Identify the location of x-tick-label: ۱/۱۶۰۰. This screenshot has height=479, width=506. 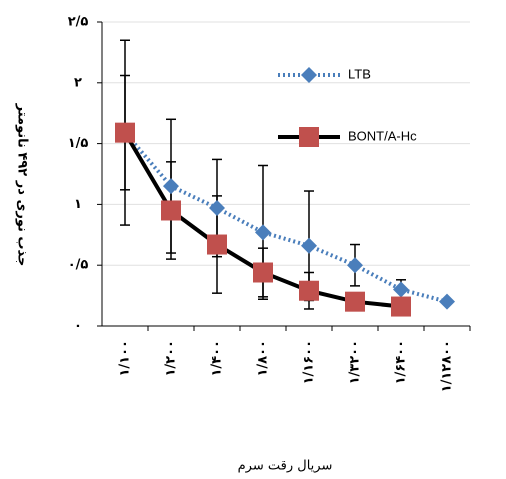
(309, 362).